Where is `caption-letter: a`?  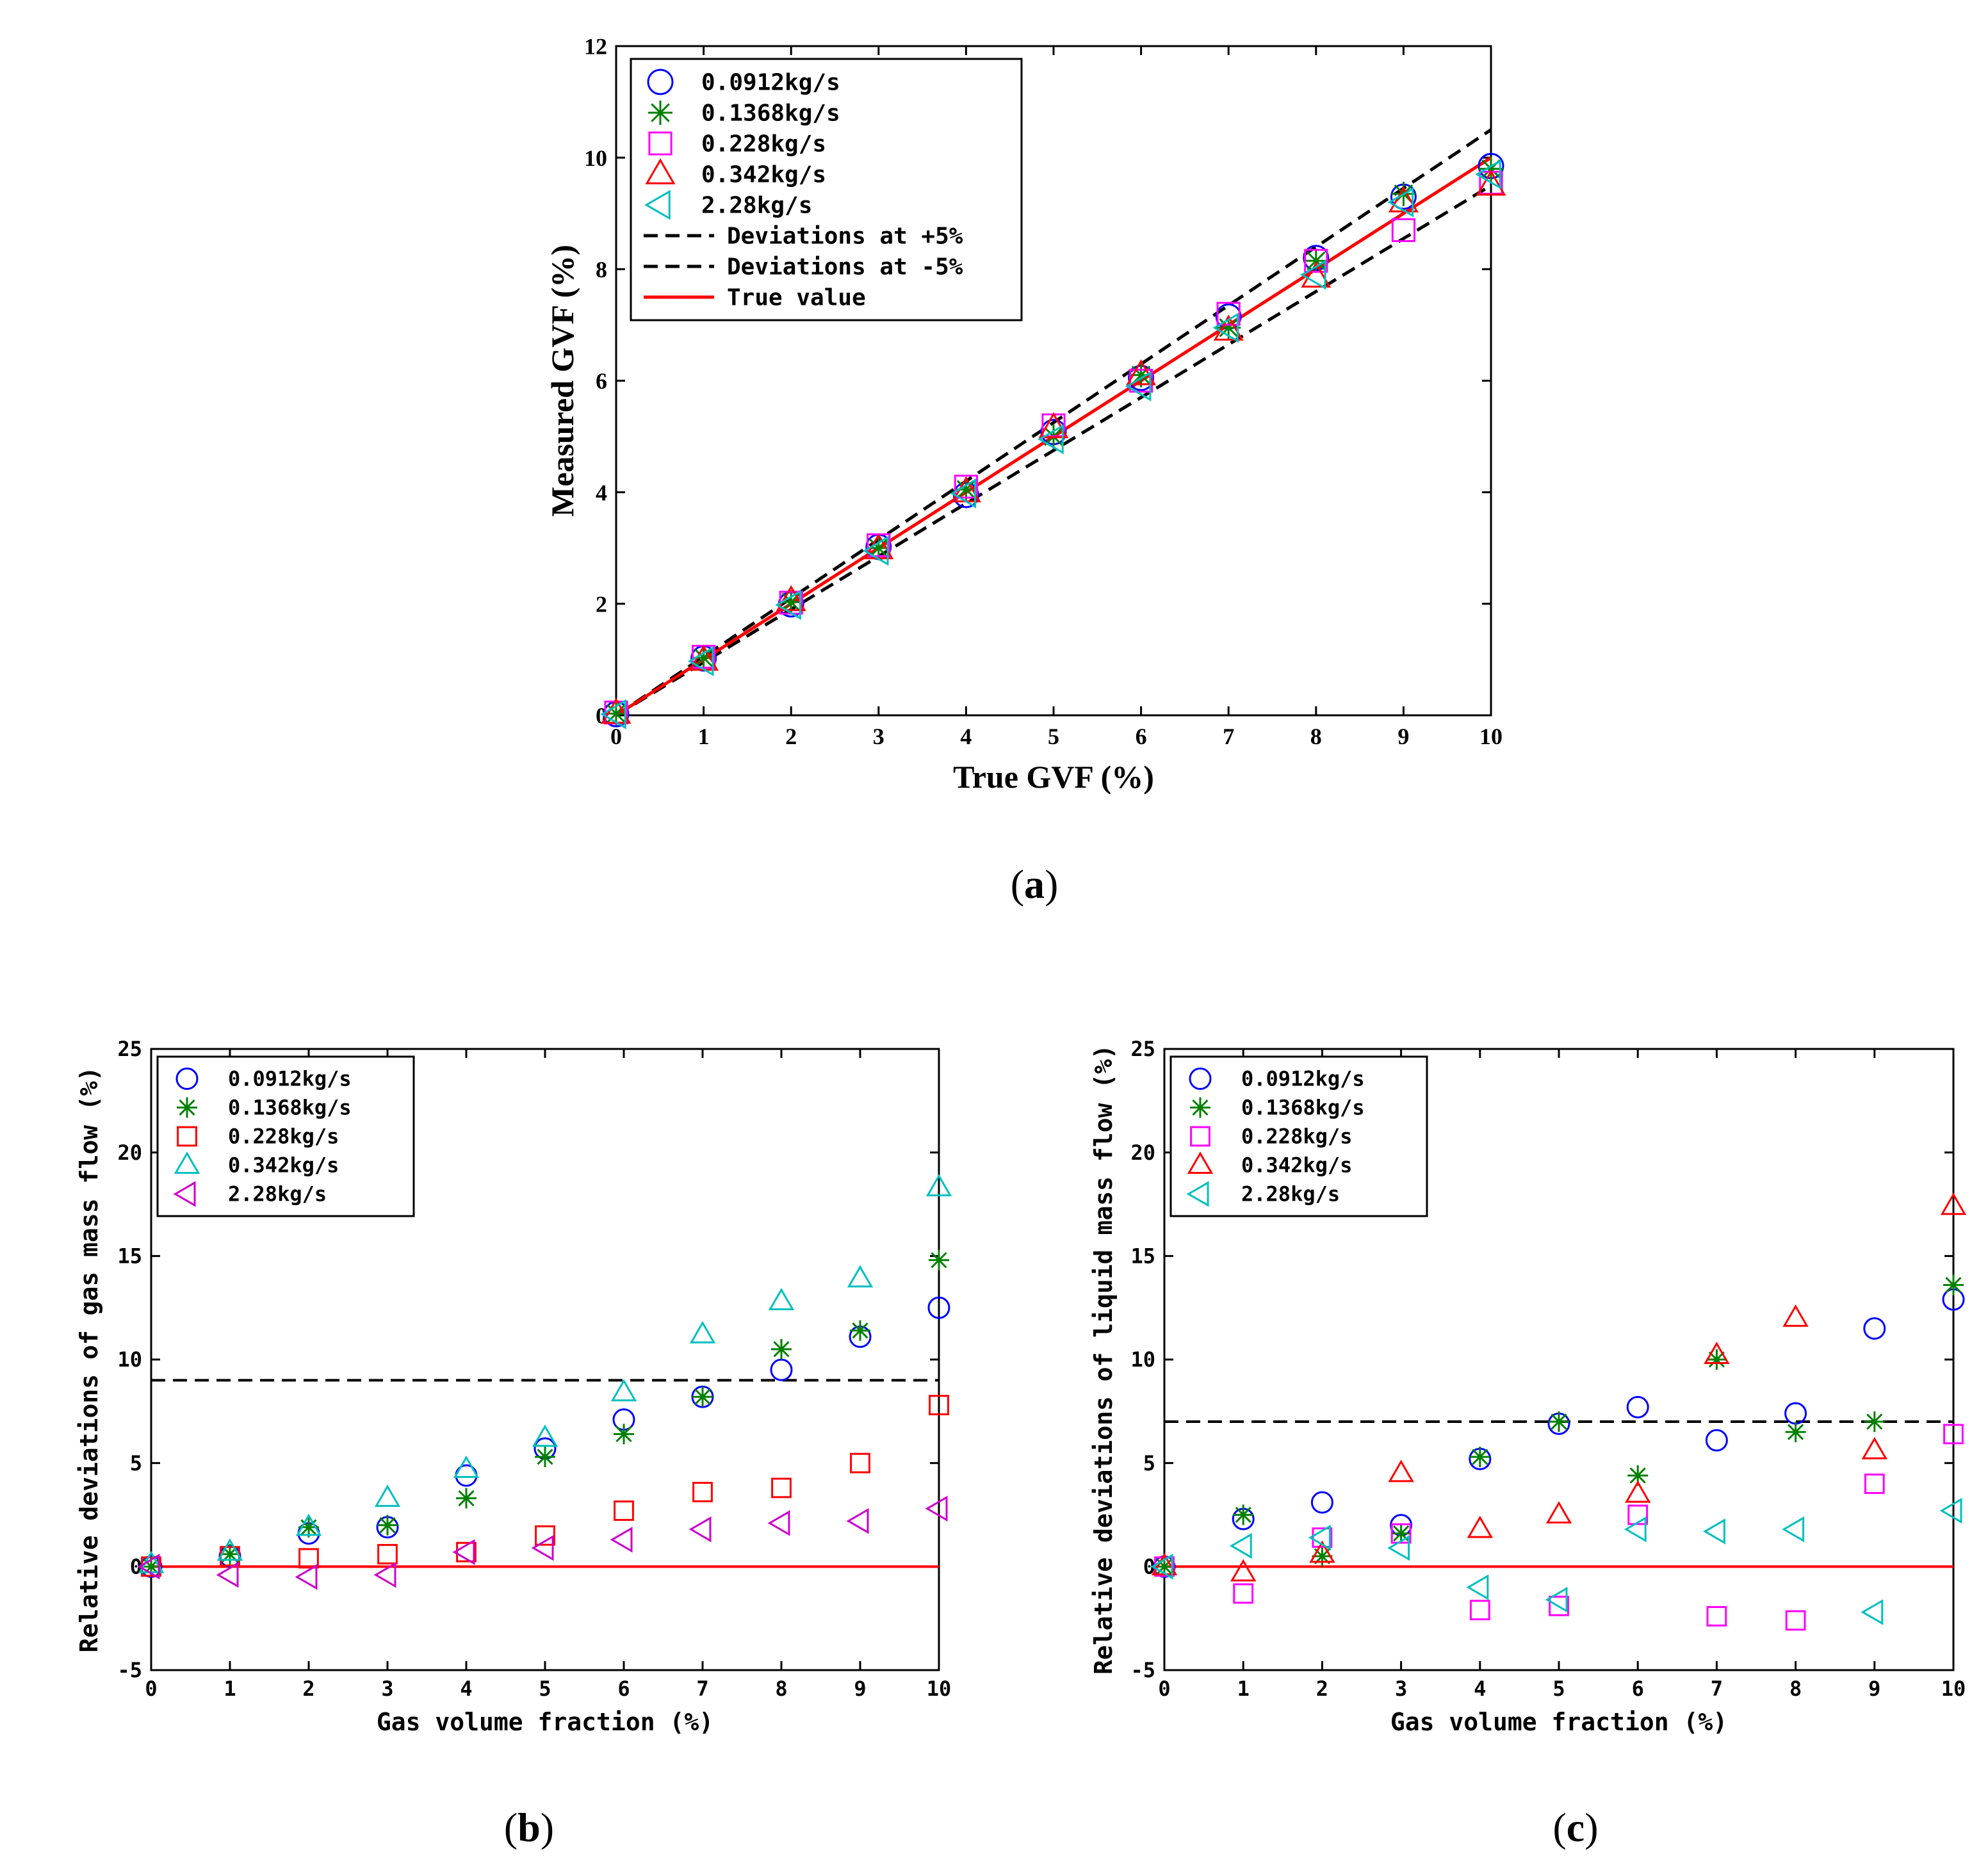 caption-letter: a is located at coordinates (1034, 884).